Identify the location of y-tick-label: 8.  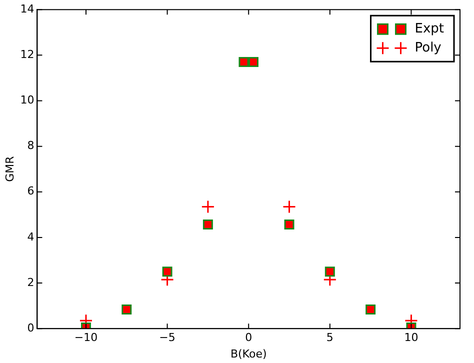
(30, 145).